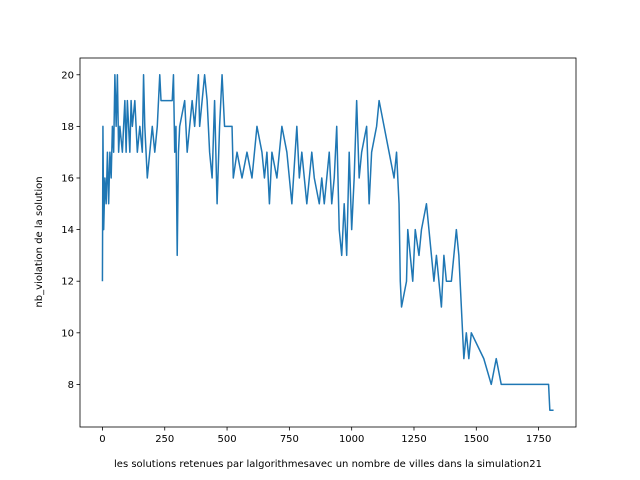  Describe the element at coordinates (67, 178) in the screenshot. I see `y-tick-label: 16` at that location.